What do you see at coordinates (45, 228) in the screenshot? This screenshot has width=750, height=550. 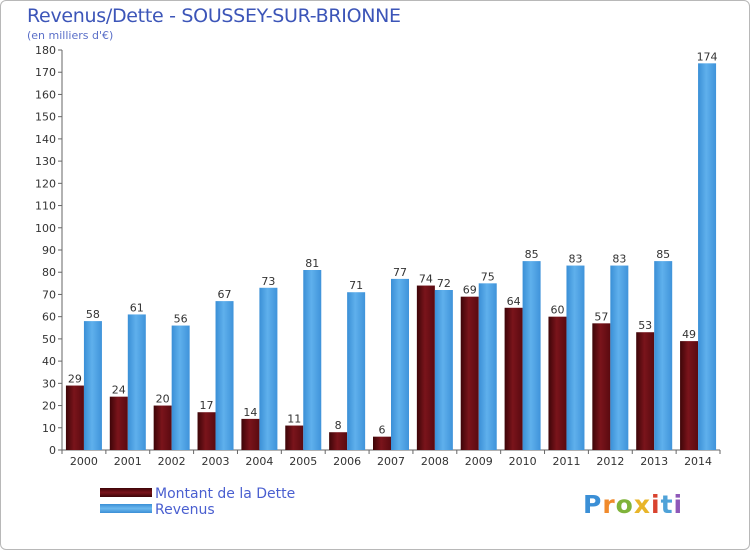 I see `y-tick-label: 100` at bounding box center [45, 228].